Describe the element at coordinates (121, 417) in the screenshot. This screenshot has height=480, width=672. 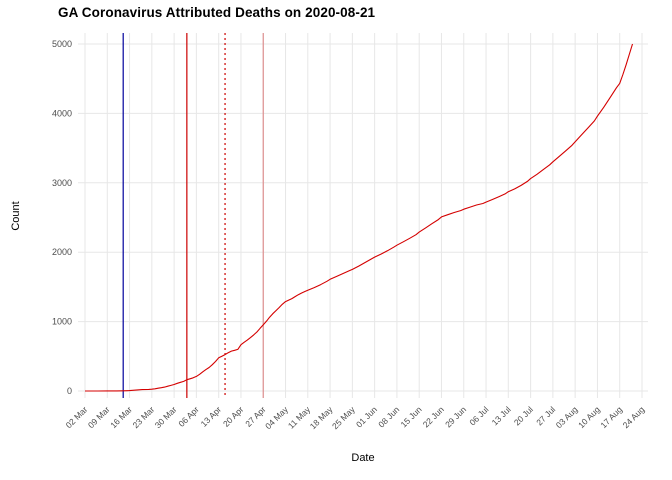
I see `x-tick-label: 16 Mar` at that location.